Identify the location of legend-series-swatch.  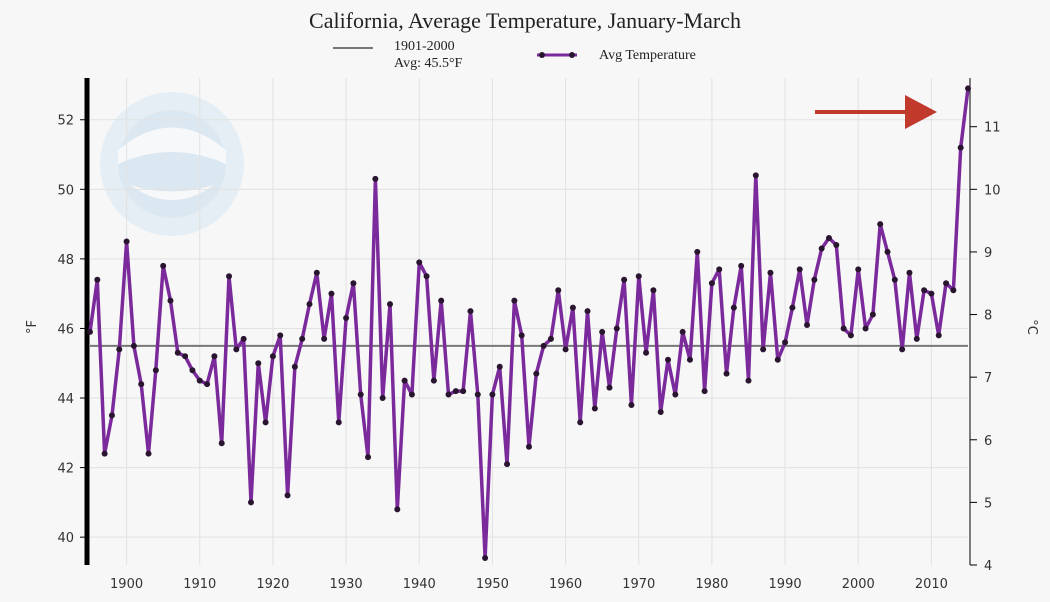
(557, 55).